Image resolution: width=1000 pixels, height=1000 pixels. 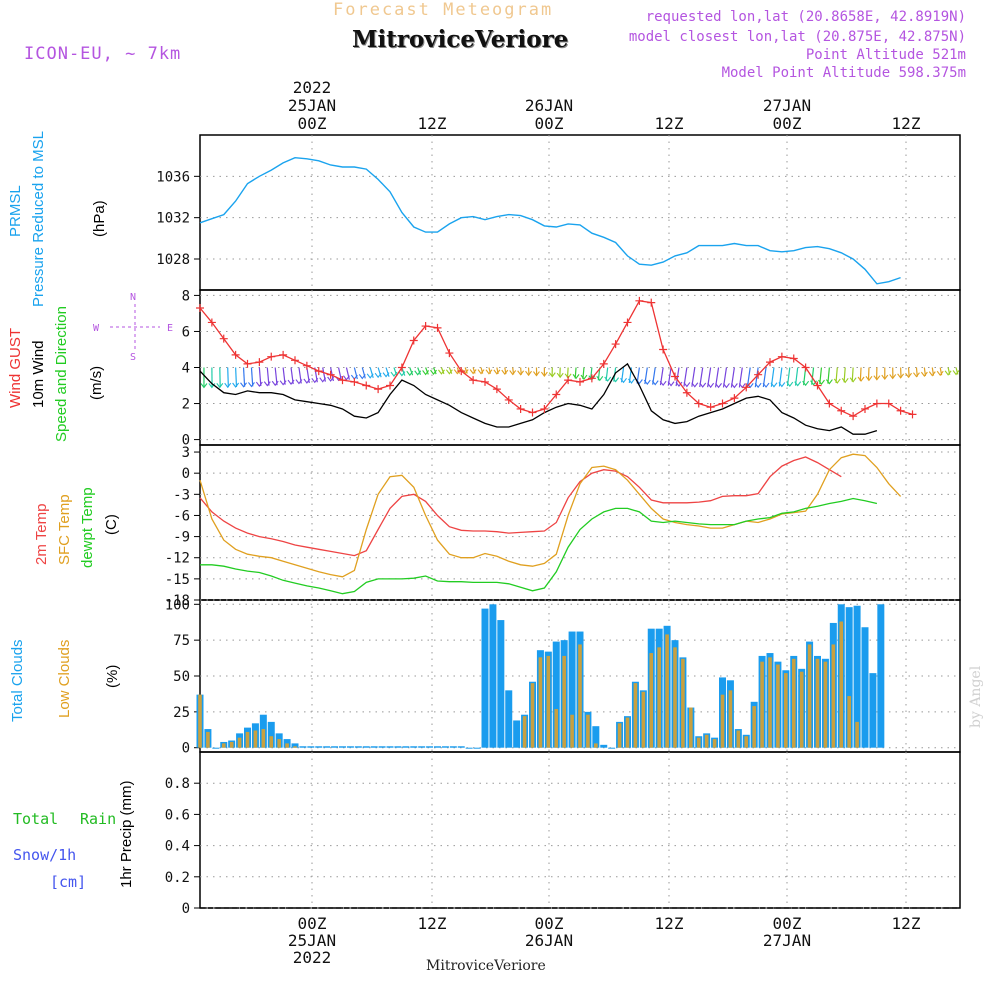 I want to click on forecast-title: Forecast Meteogram, so click(x=443, y=10).